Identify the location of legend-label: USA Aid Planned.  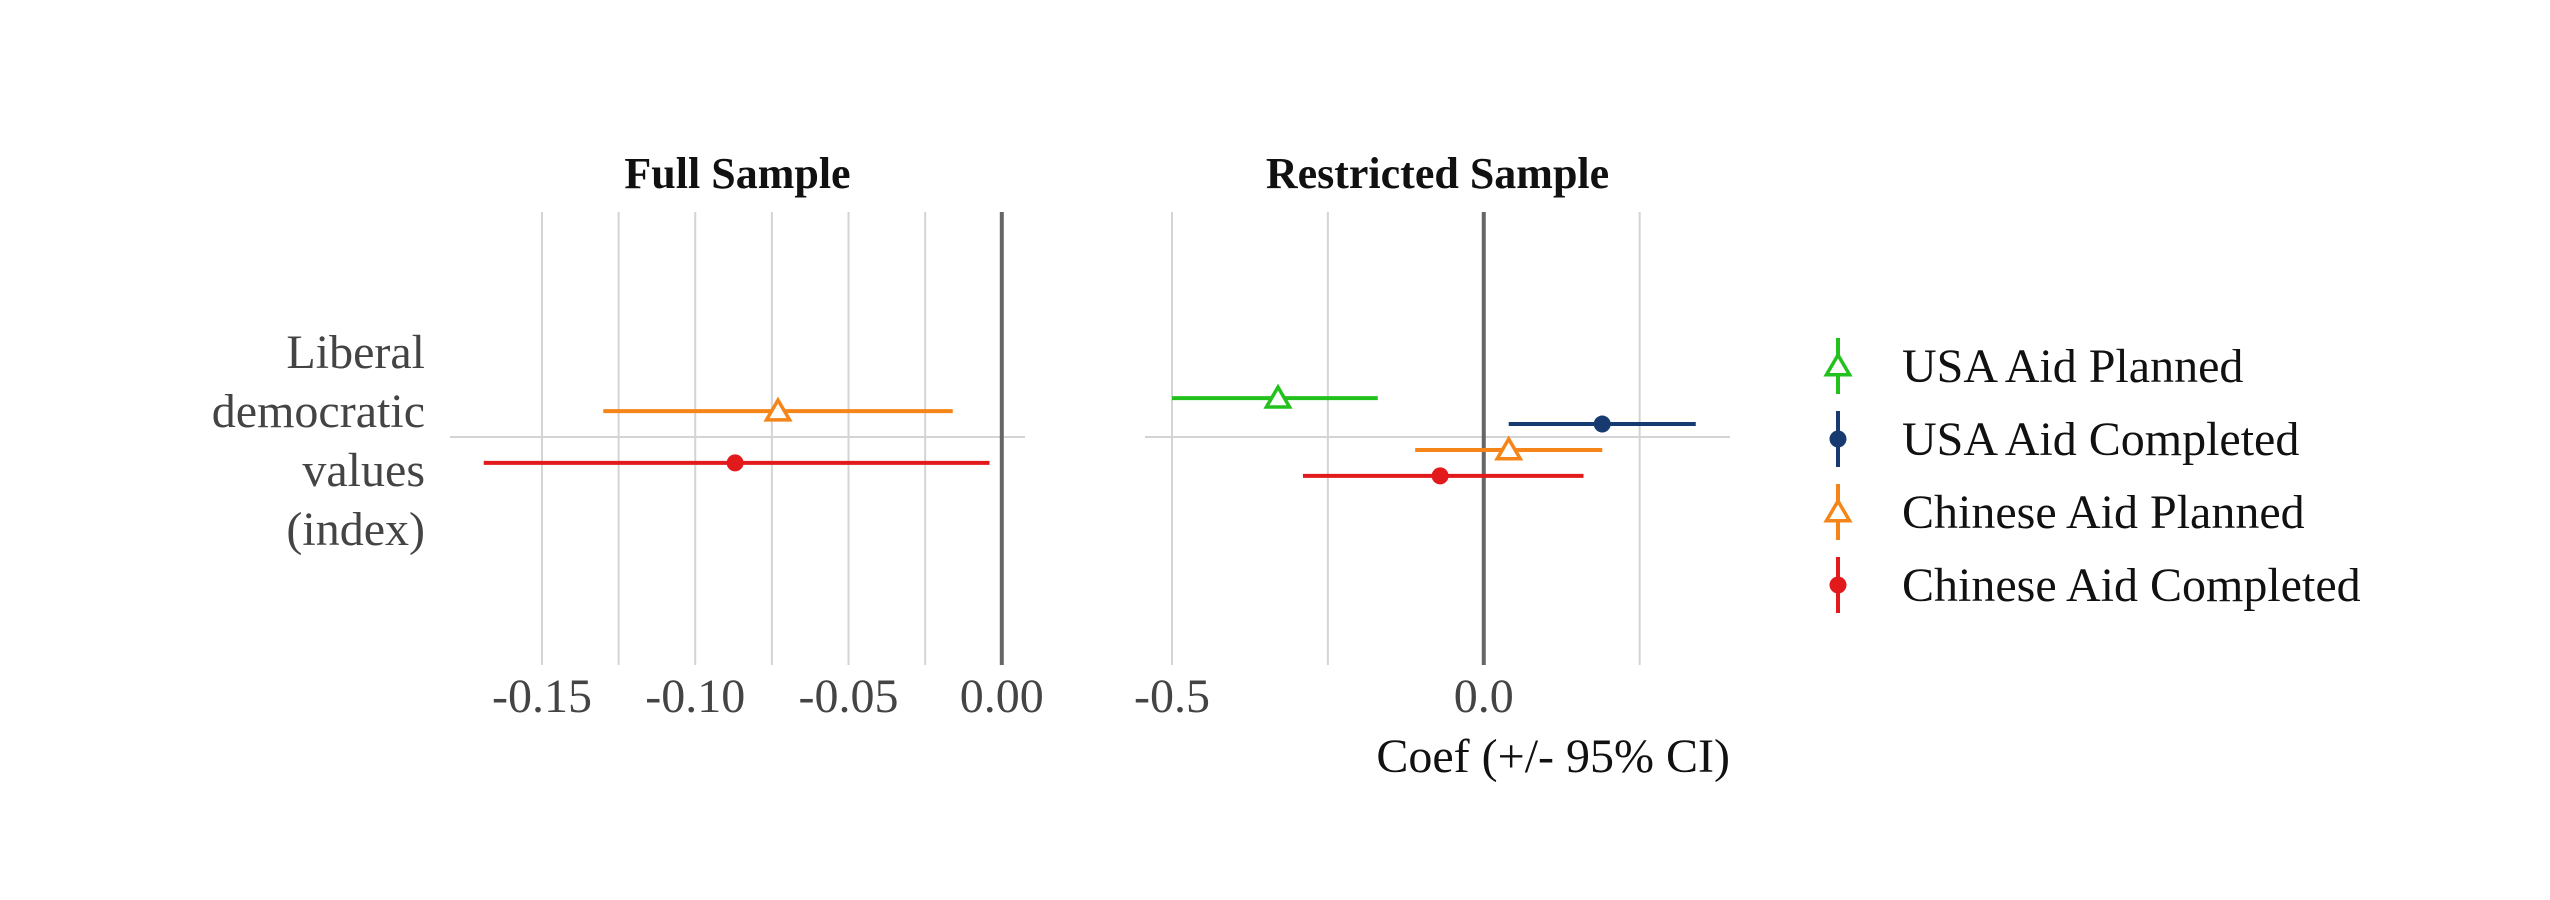
(2072, 366).